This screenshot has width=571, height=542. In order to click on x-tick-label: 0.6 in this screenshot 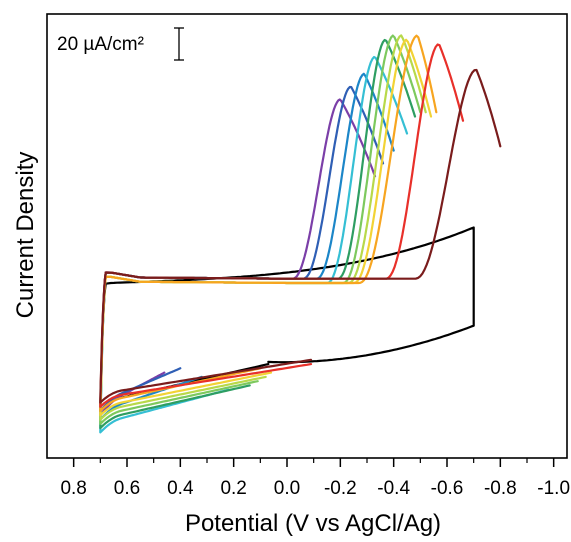, I will do `click(127, 488)`.